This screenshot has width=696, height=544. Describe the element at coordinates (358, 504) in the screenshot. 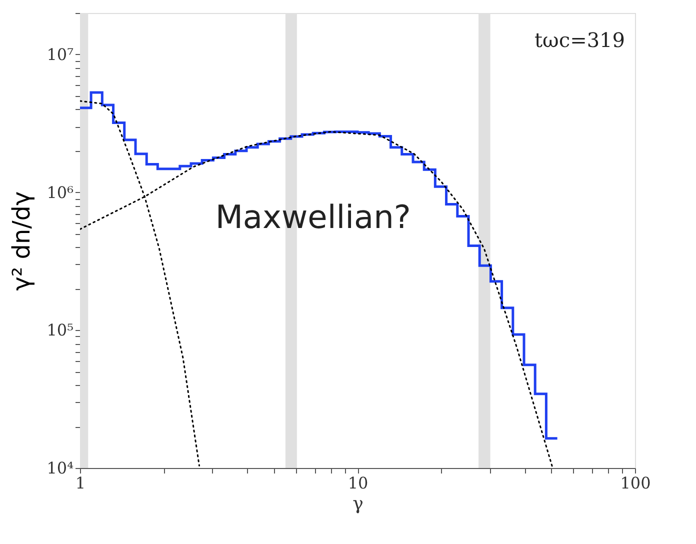

I see `x-axis-title: γ` at that location.